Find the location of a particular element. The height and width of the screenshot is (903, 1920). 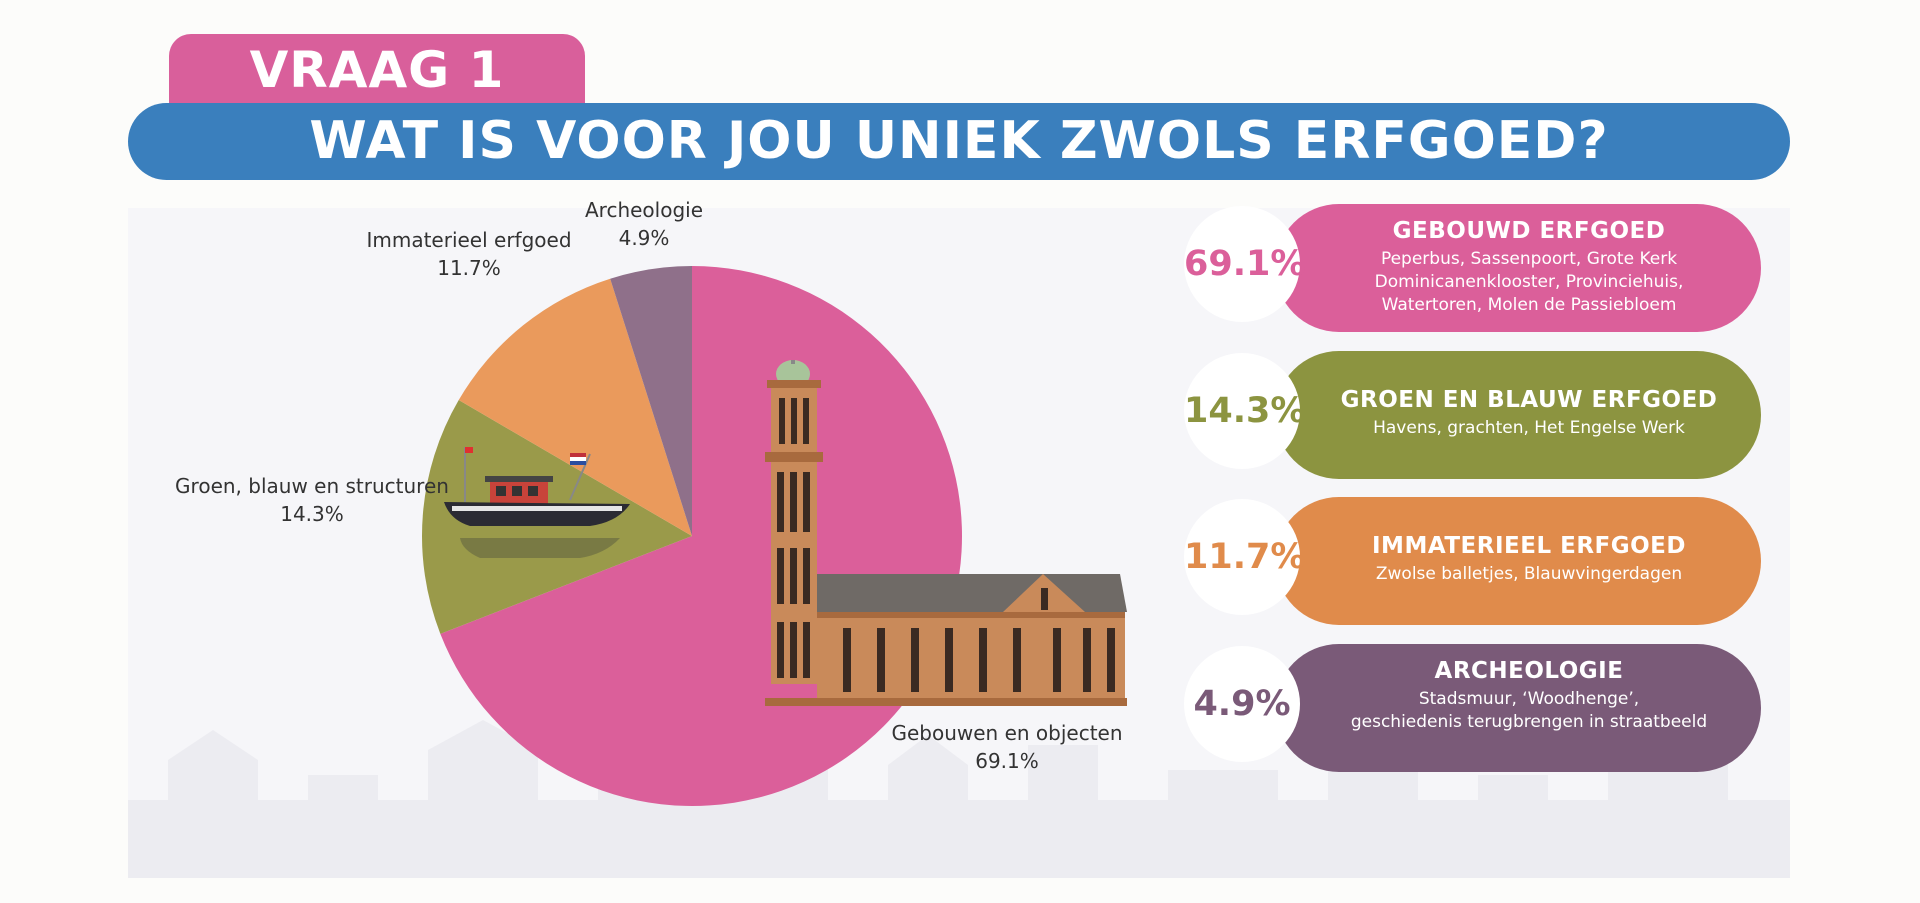

slice-value-label: 4.9% is located at coordinates (644, 238).